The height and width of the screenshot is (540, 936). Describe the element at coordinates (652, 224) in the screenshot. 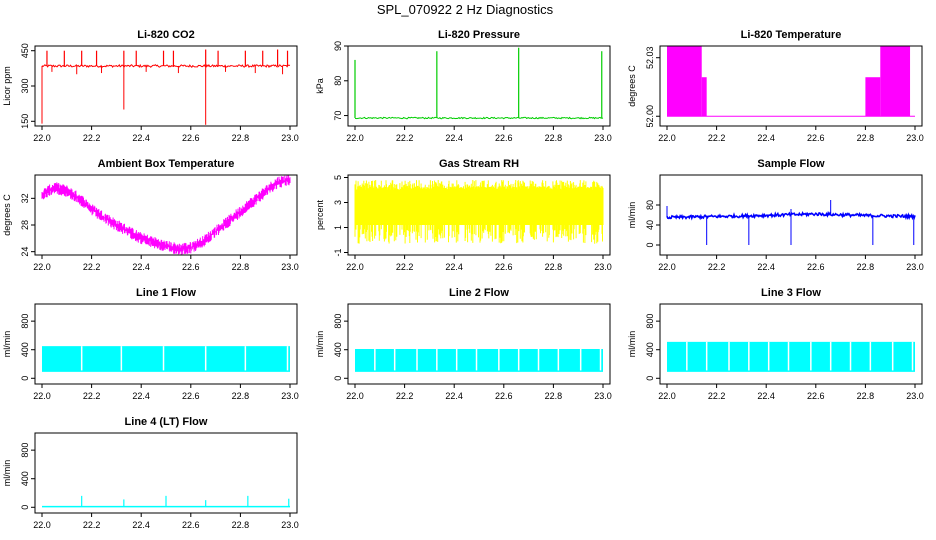

I see `y-axis: 0 40 80` at that location.